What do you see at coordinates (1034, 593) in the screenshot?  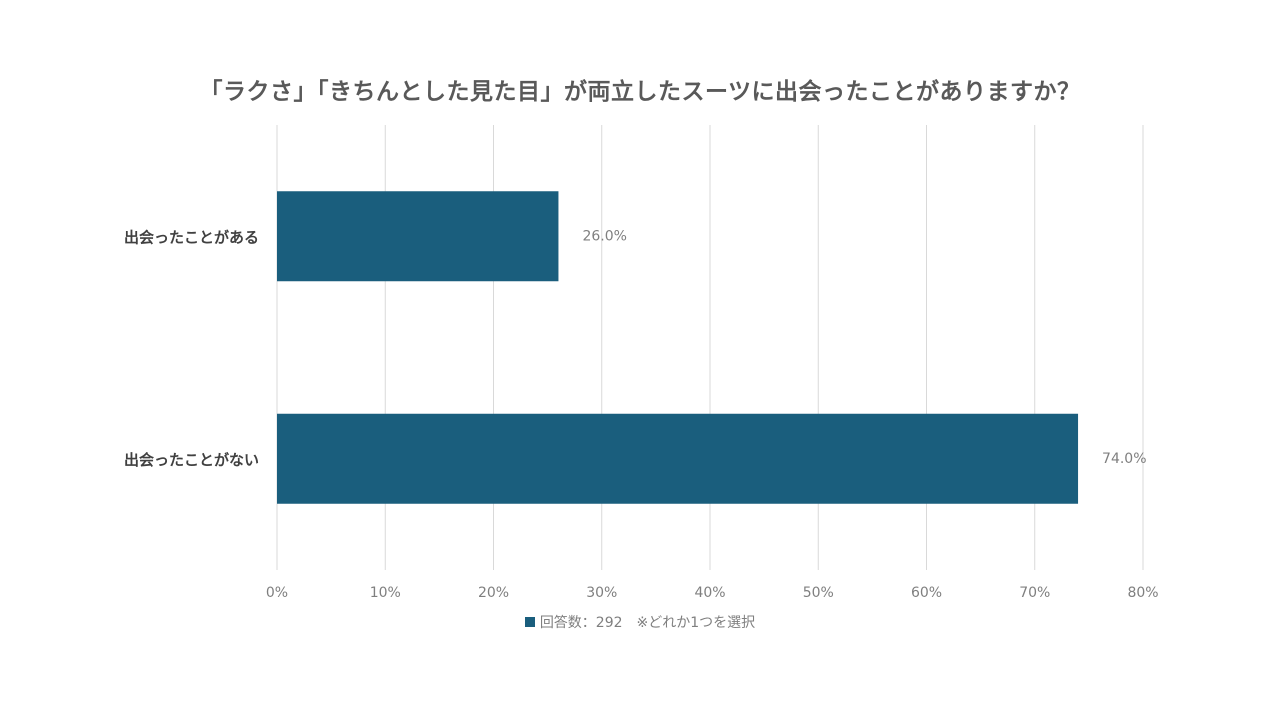 I see `x-tick-label: 70%` at bounding box center [1034, 593].